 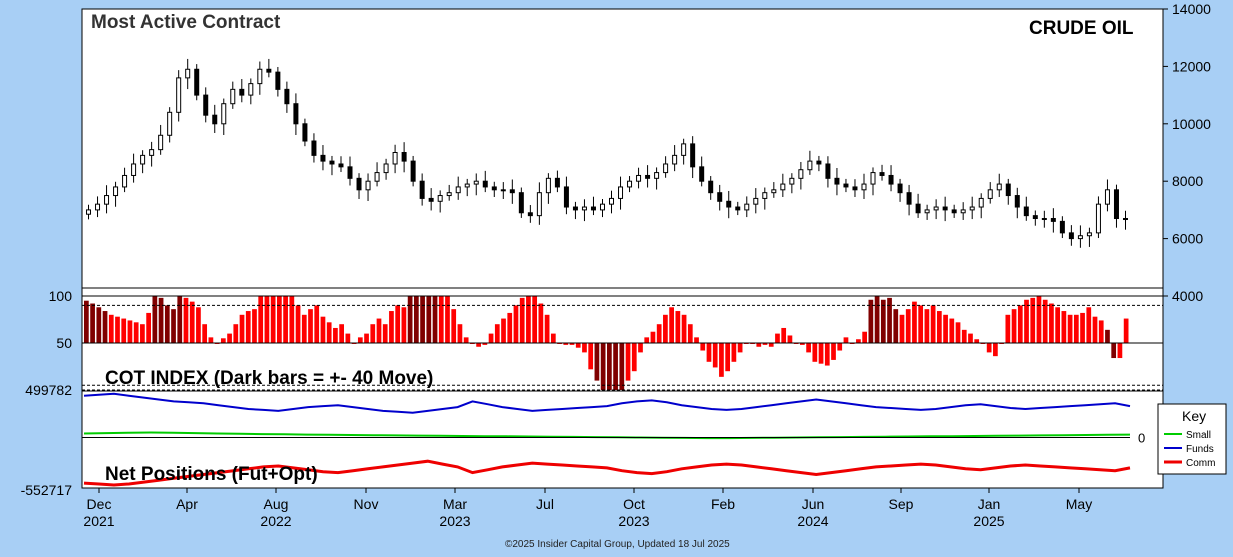 What do you see at coordinates (1191, 124) in the screenshot?
I see `price-tick-label: 10000` at bounding box center [1191, 124].